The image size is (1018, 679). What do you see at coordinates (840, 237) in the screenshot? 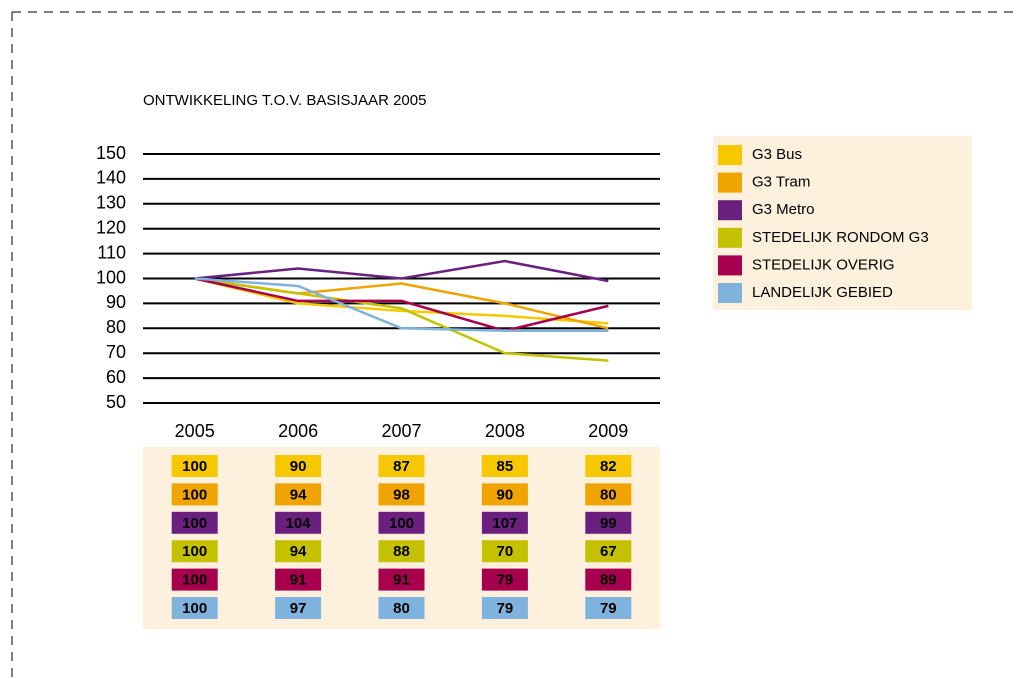
I see `legend-label: STEDELIJK RONDOM G3` at bounding box center [840, 237].